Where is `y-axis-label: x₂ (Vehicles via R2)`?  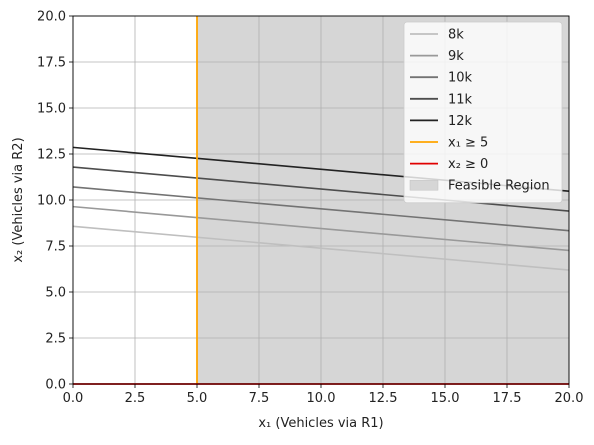
y-axis-label: x₂ (Vehicles via R2) is located at coordinates (18, 199).